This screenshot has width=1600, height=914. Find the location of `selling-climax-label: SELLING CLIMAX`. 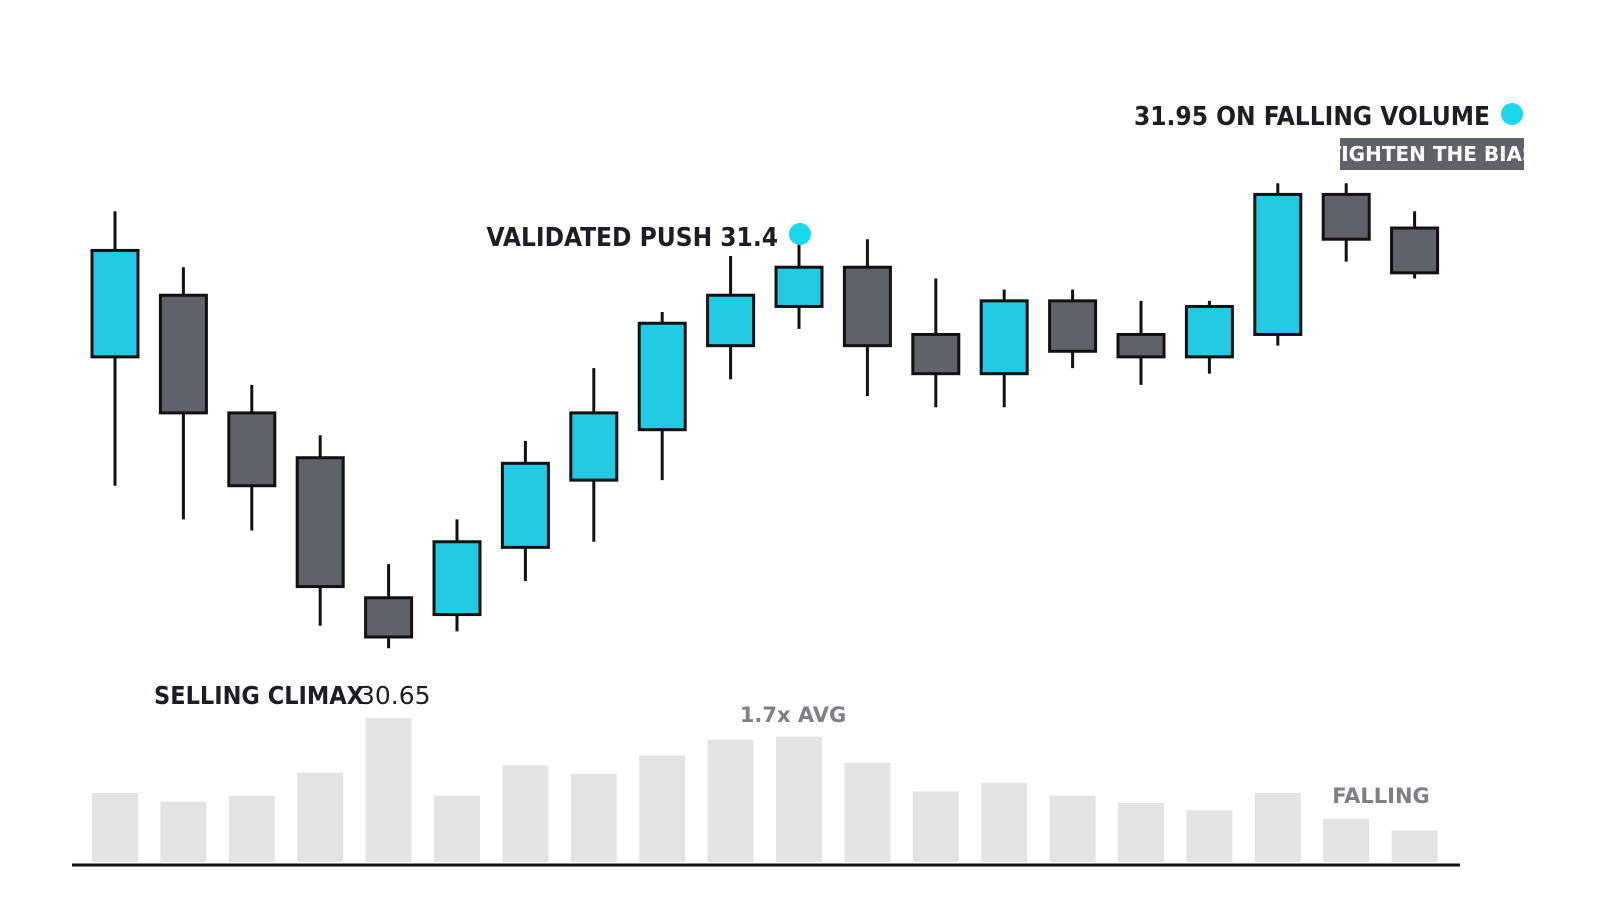

selling-climax-label: SELLING CLIMAX is located at coordinates (259, 695).